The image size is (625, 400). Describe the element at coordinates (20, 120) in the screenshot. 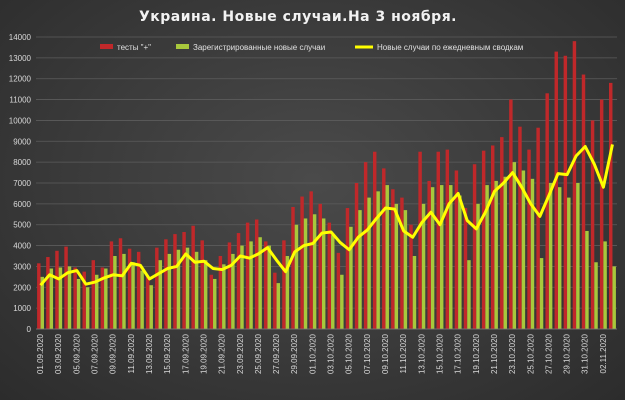

I see `y-tick-label: 10000` at that location.